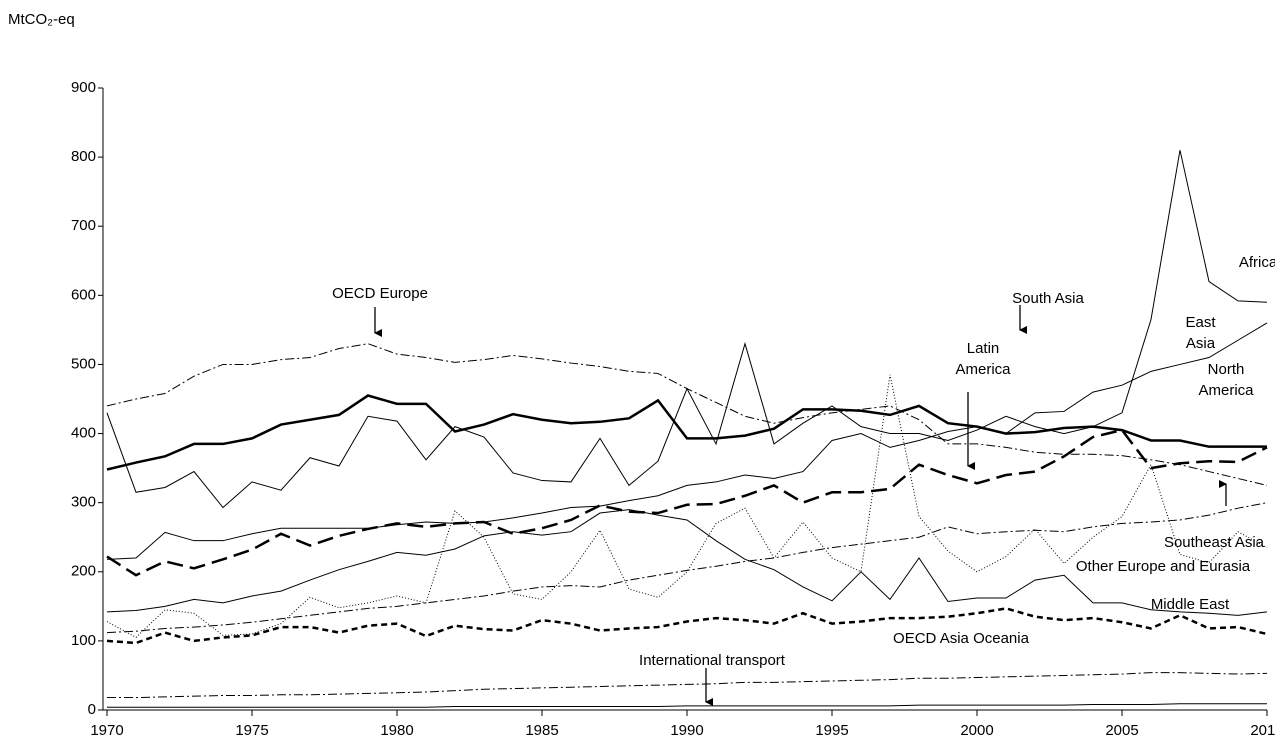 The width and height of the screenshot is (1275, 742). What do you see at coordinates (1163, 566) in the screenshot?
I see `series-label: Other Europe and Eurasia` at bounding box center [1163, 566].